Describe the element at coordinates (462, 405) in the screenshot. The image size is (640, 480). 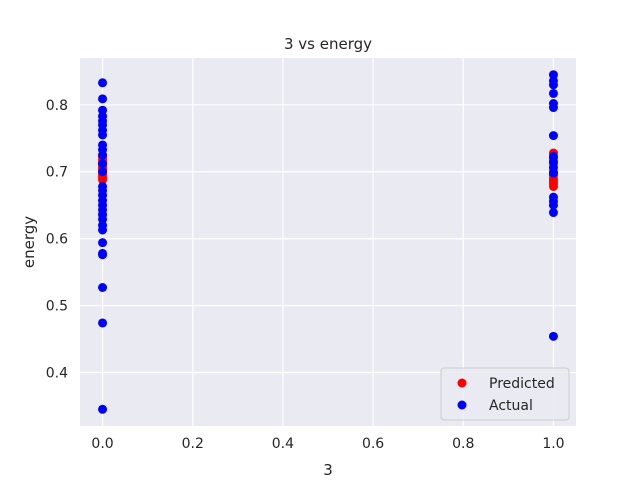
I see `legend-marker-actual` at that location.